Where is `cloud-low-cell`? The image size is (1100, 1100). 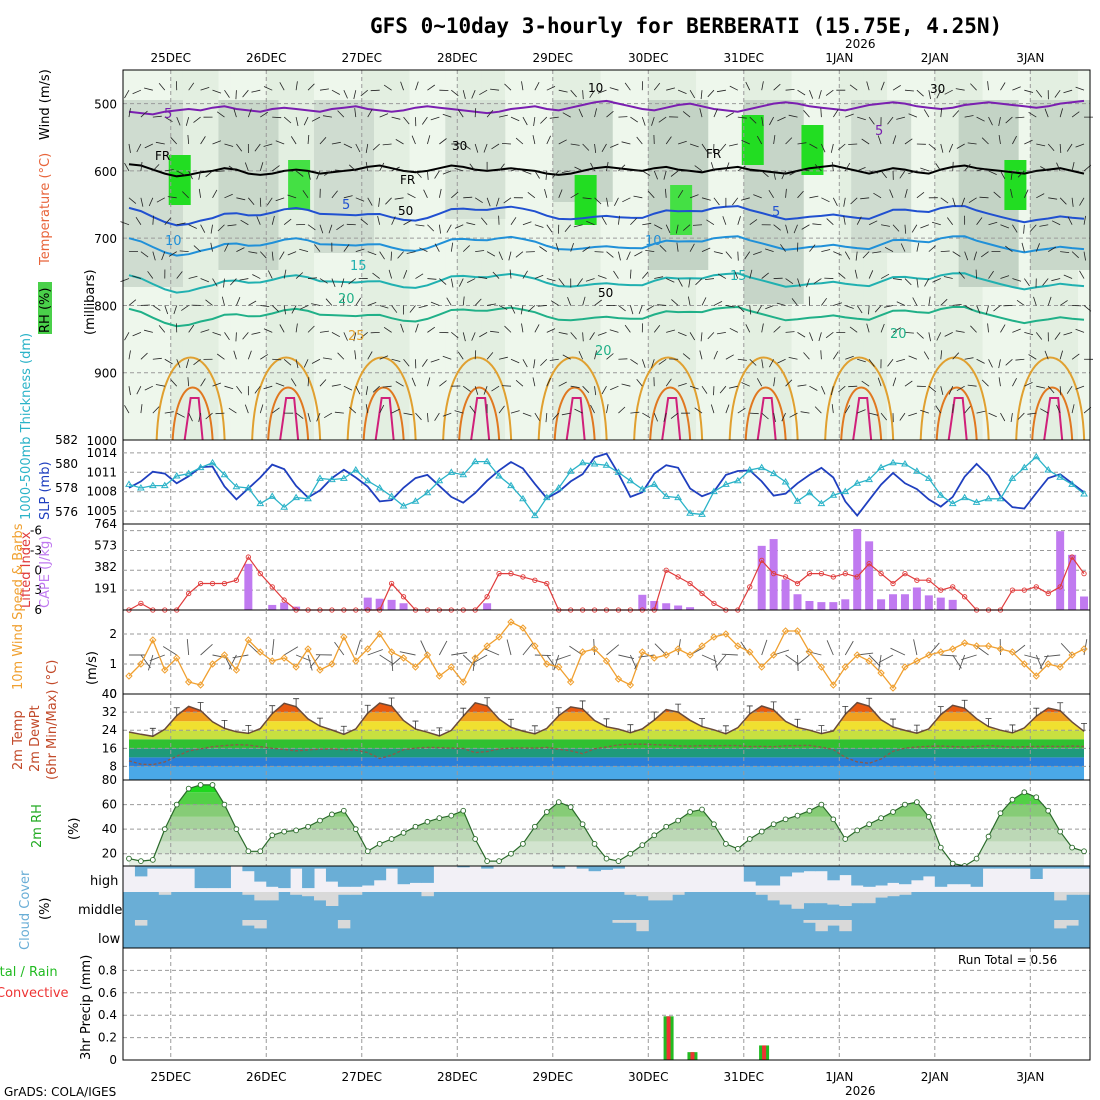
cloud-low-cell is located at coordinates (618, 921).